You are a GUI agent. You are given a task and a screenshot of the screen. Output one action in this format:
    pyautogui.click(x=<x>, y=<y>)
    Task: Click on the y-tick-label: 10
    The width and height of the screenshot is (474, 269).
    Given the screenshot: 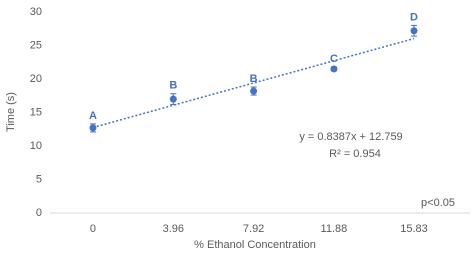 What is the action you would take?
    pyautogui.click(x=36, y=146)
    